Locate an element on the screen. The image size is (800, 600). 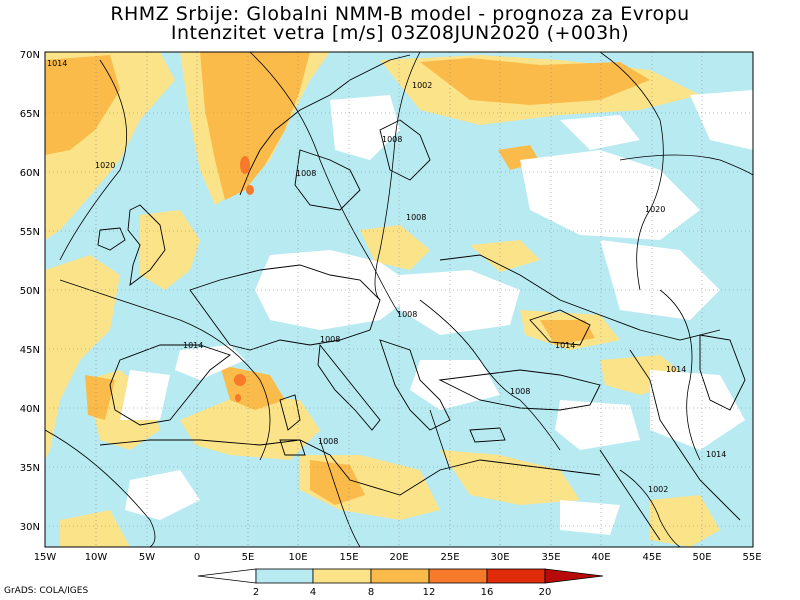
latitude-labels: 70N 65N 60N 55N 50N 45N 40N 35N 30N is located at coordinates (30, 291).